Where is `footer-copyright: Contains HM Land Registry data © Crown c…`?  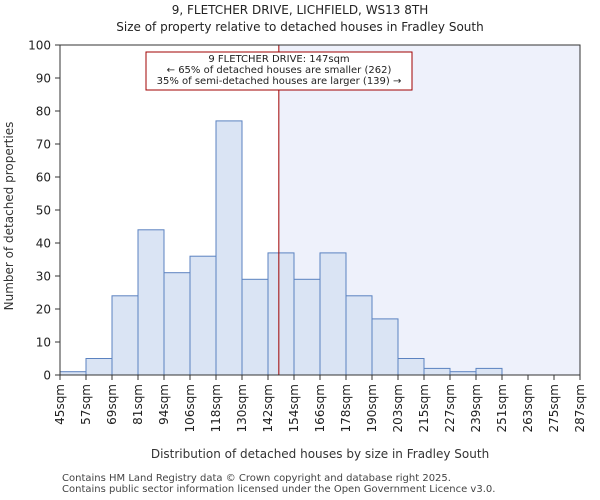 footer-copyright: Contains HM Land Registry data © Crown c… is located at coordinates (256, 478).